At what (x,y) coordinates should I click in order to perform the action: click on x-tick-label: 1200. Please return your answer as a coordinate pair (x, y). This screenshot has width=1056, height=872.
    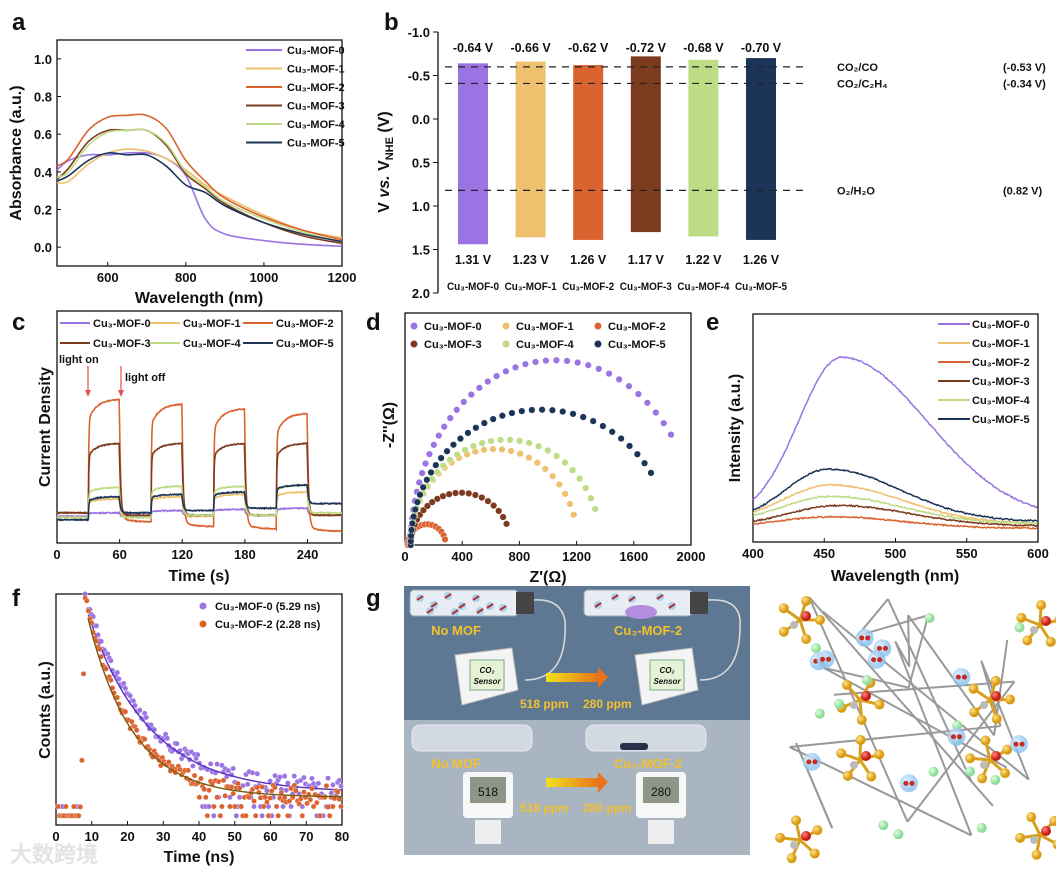
    Looking at the image, I should click on (576, 556).